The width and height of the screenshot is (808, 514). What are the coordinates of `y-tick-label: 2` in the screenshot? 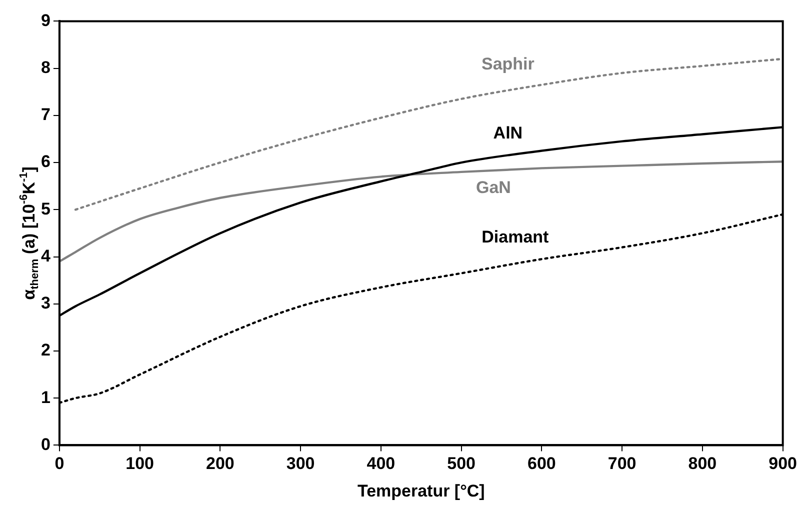 It's located at (45, 350).